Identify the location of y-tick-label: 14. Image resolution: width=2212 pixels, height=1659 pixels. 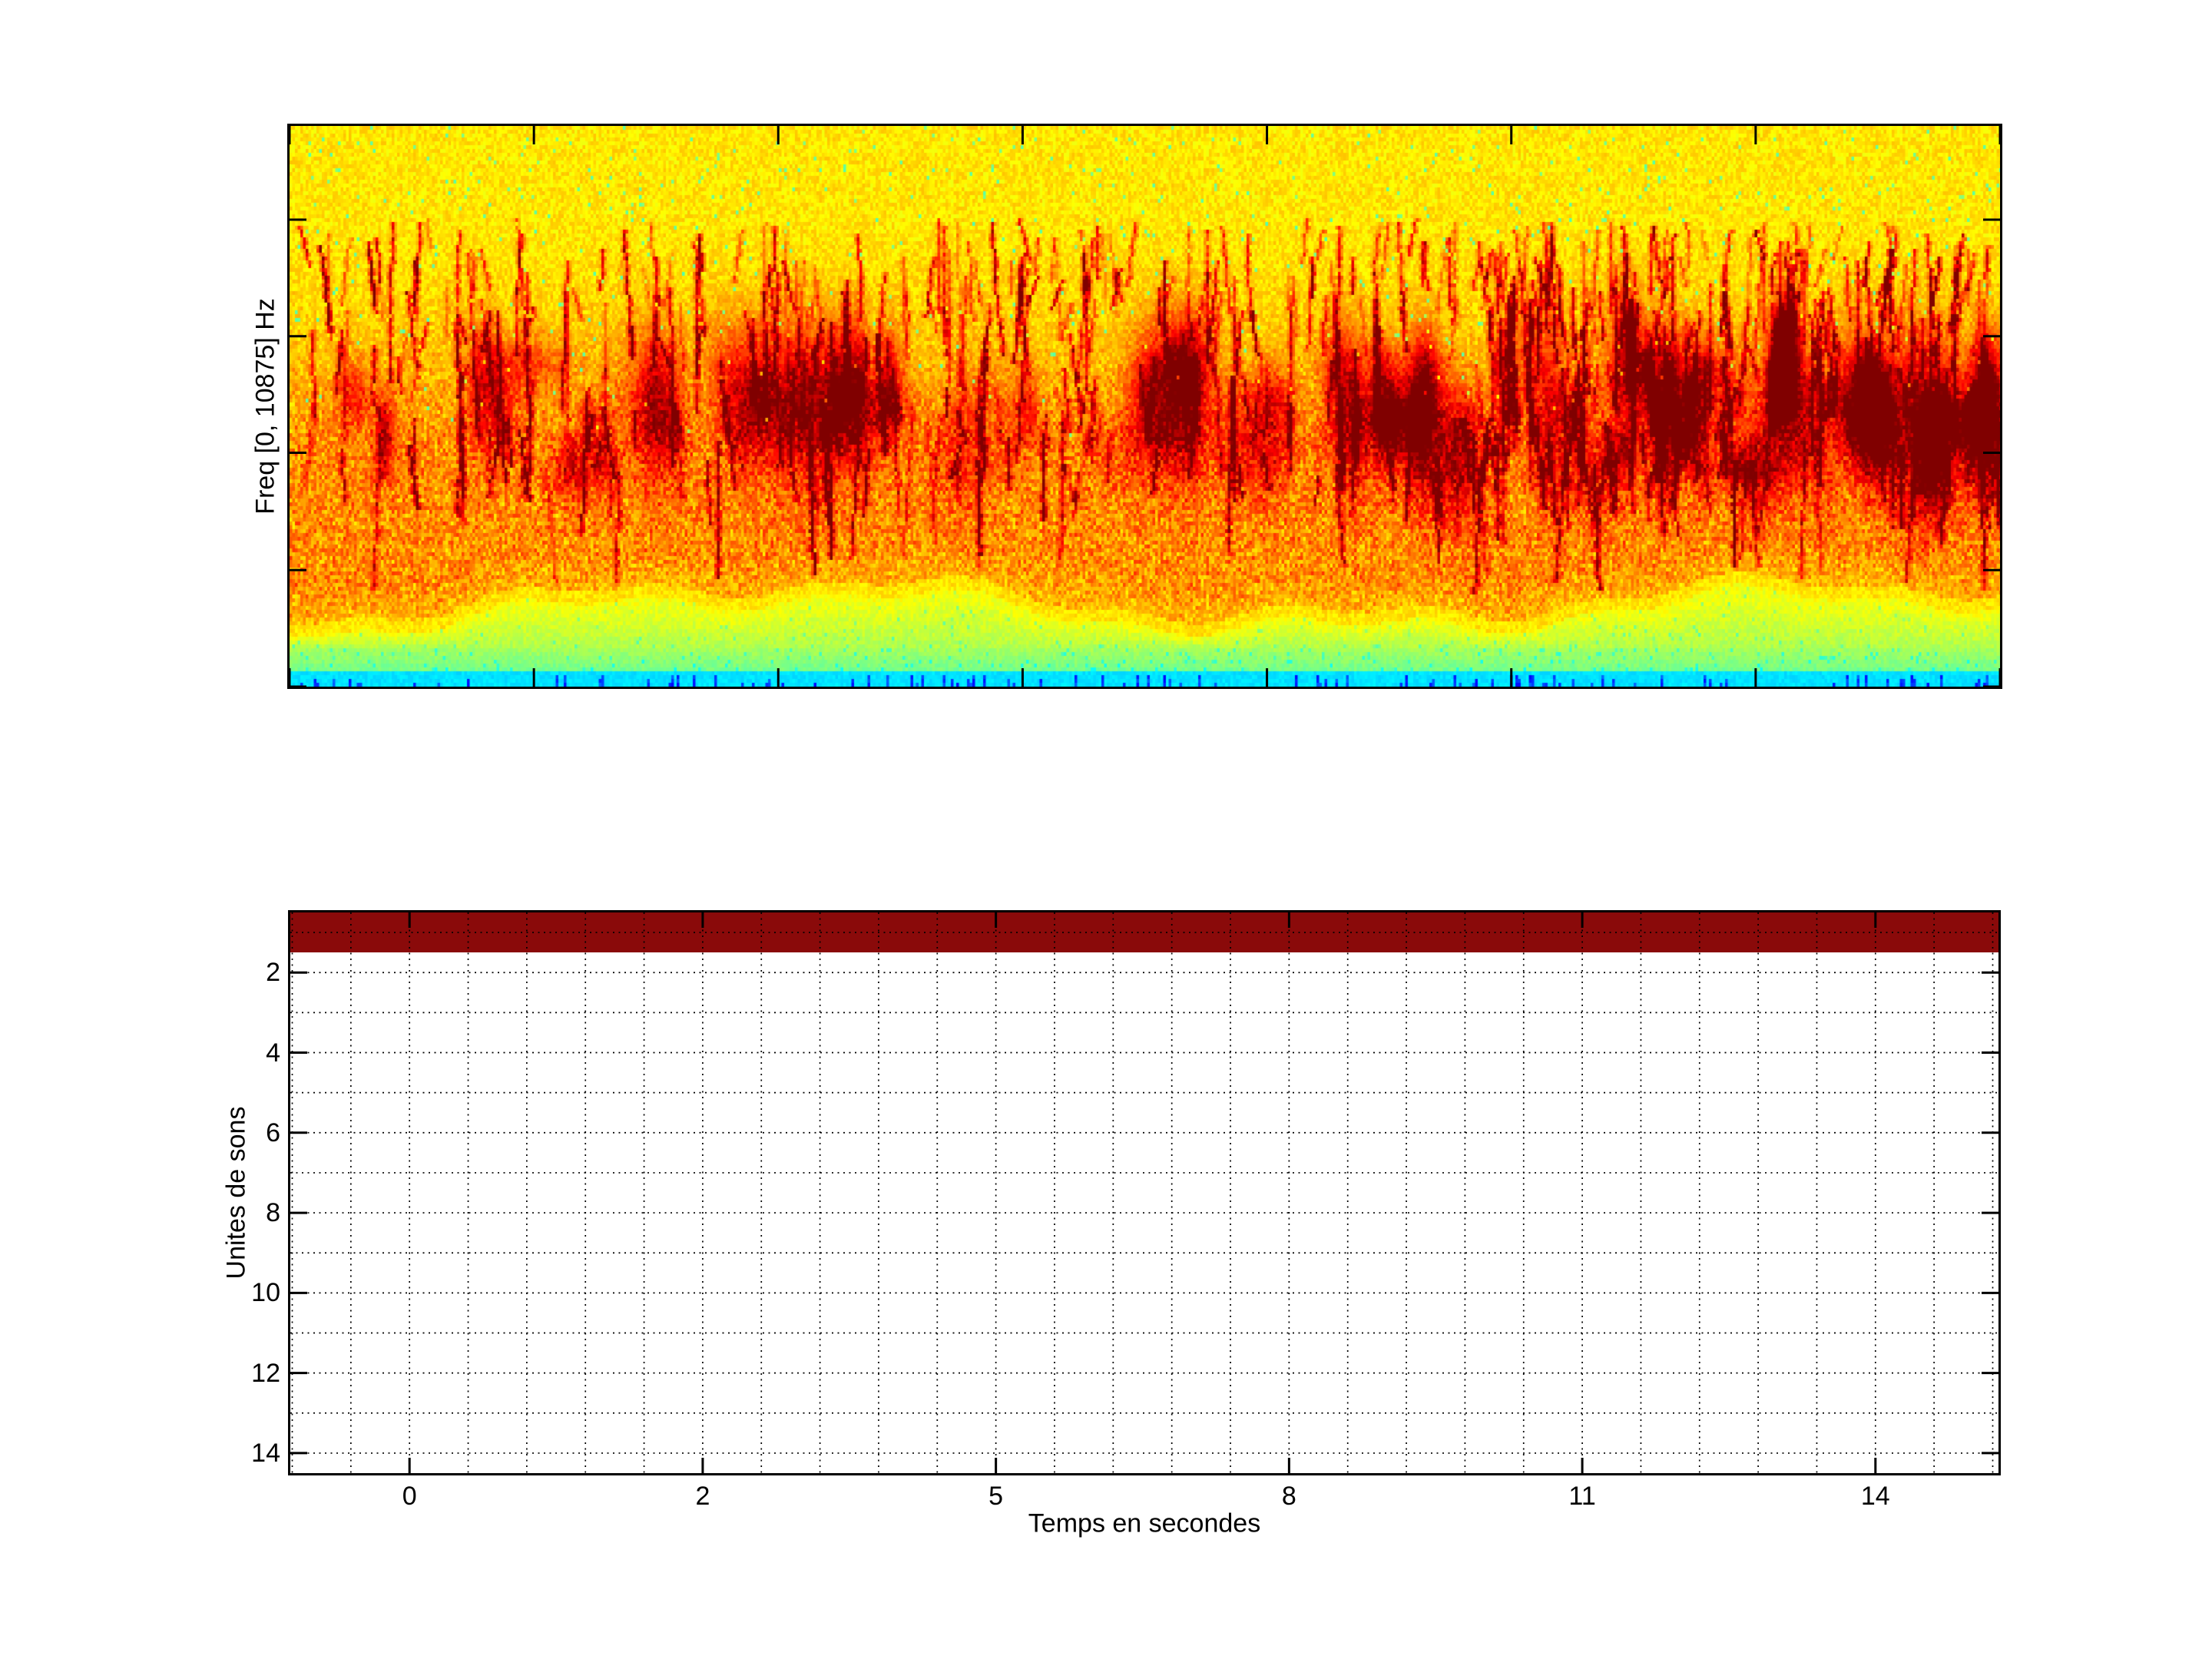
(266, 1453).